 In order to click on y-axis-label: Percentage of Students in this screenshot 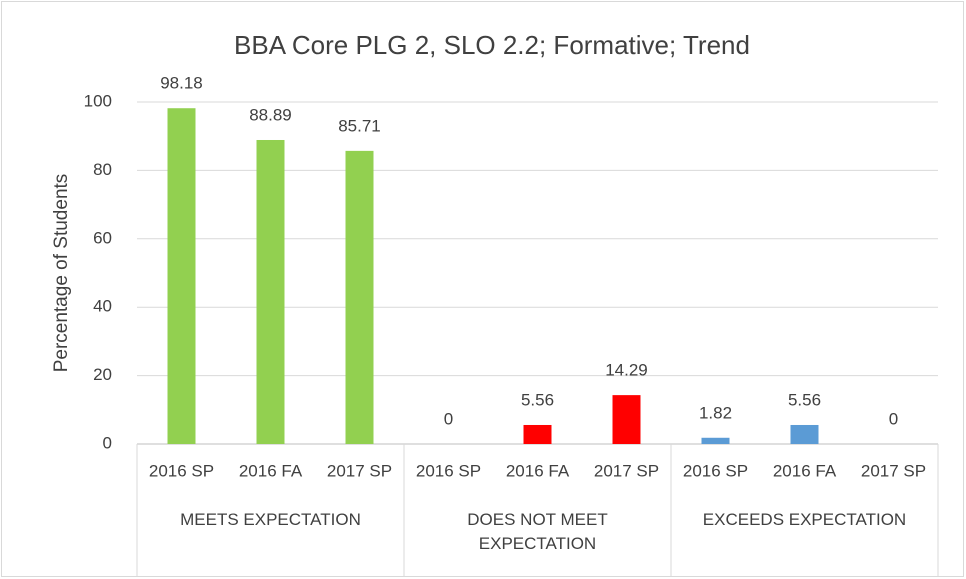, I will do `click(61, 273)`.